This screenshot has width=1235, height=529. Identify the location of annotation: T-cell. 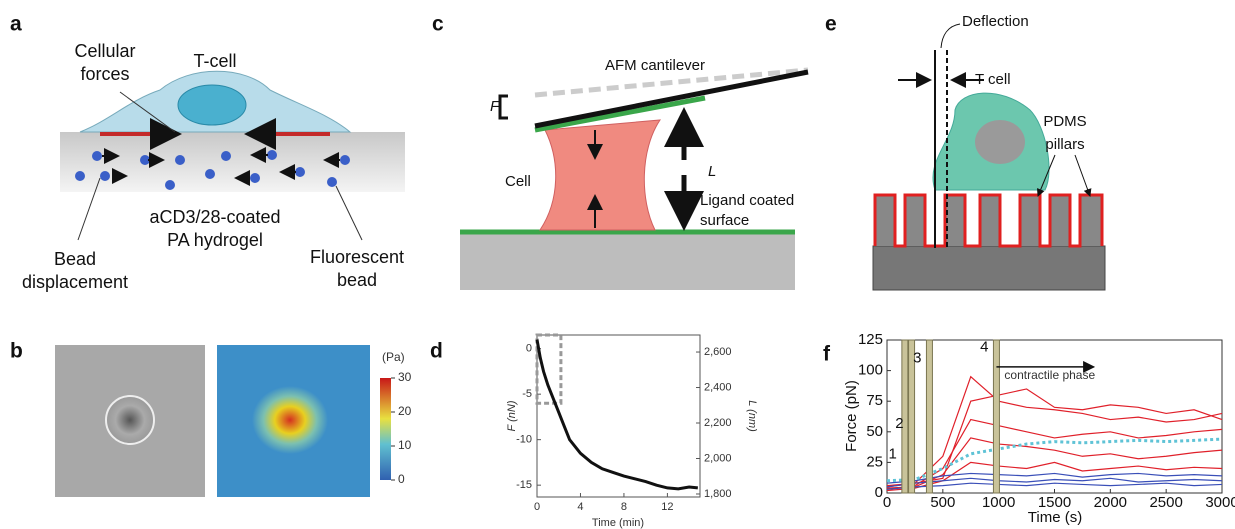
(214, 61).